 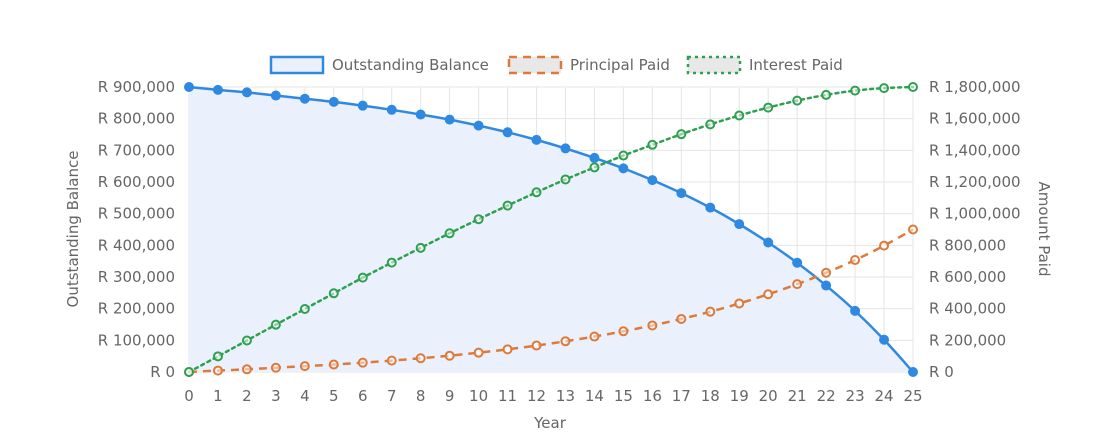 What do you see at coordinates (421, 396) in the screenshot?
I see `x-tick-label: 8` at bounding box center [421, 396].